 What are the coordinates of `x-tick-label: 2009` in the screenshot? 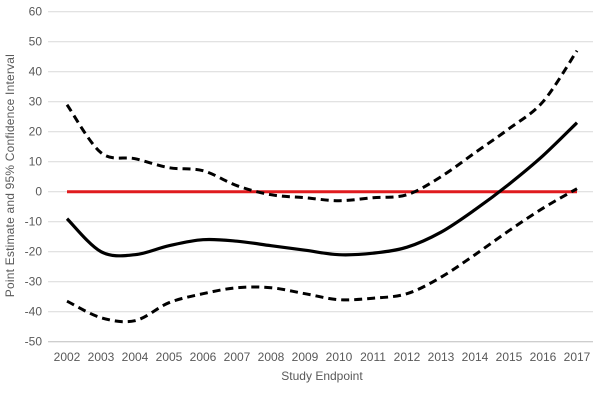 It's located at (305, 357).